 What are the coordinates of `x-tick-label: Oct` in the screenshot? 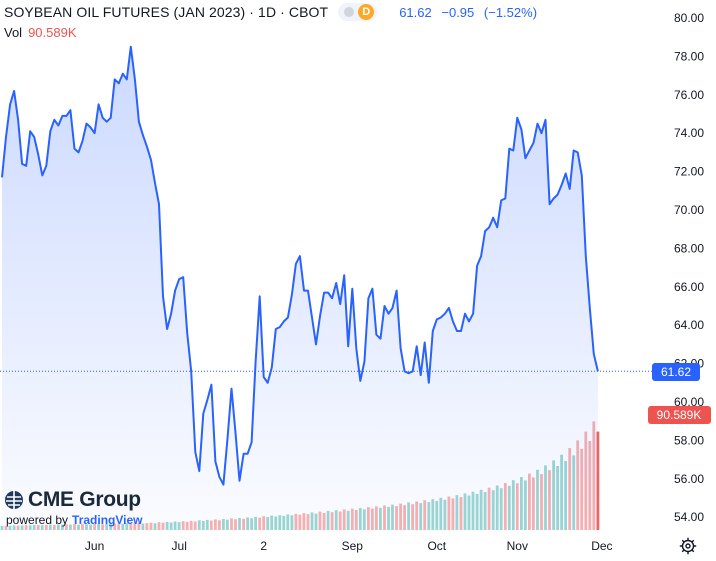 It's located at (436, 546).